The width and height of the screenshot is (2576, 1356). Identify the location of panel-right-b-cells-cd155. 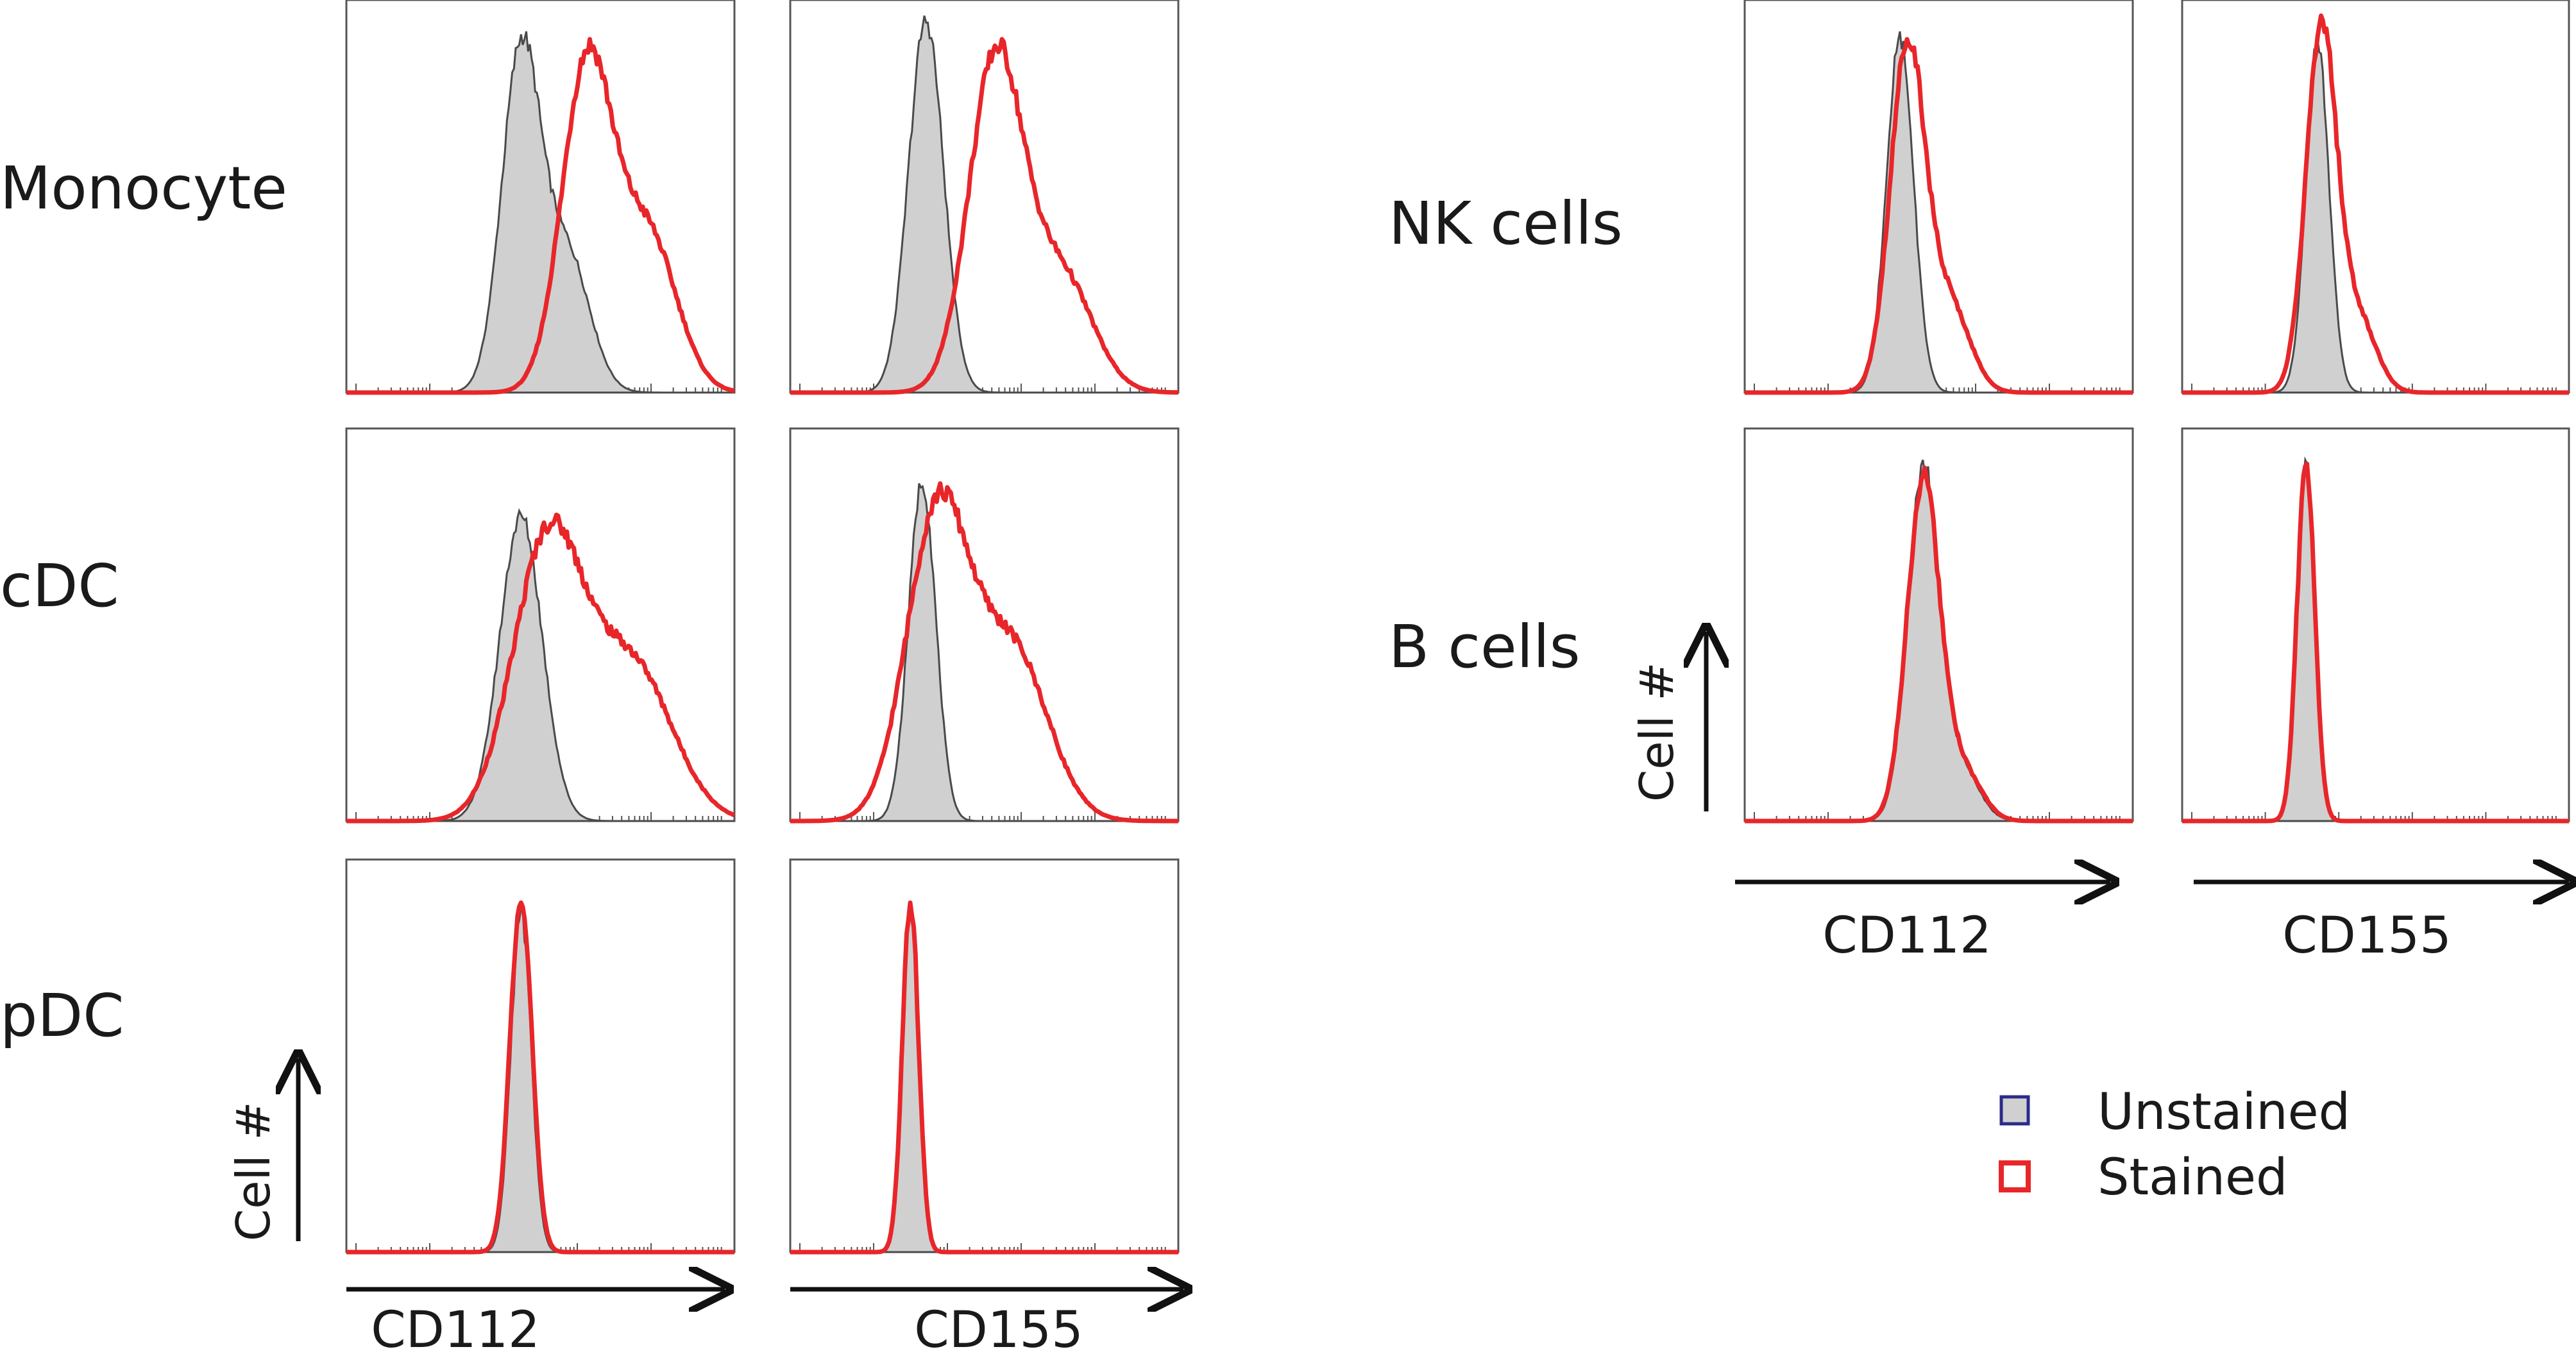
(2375, 625).